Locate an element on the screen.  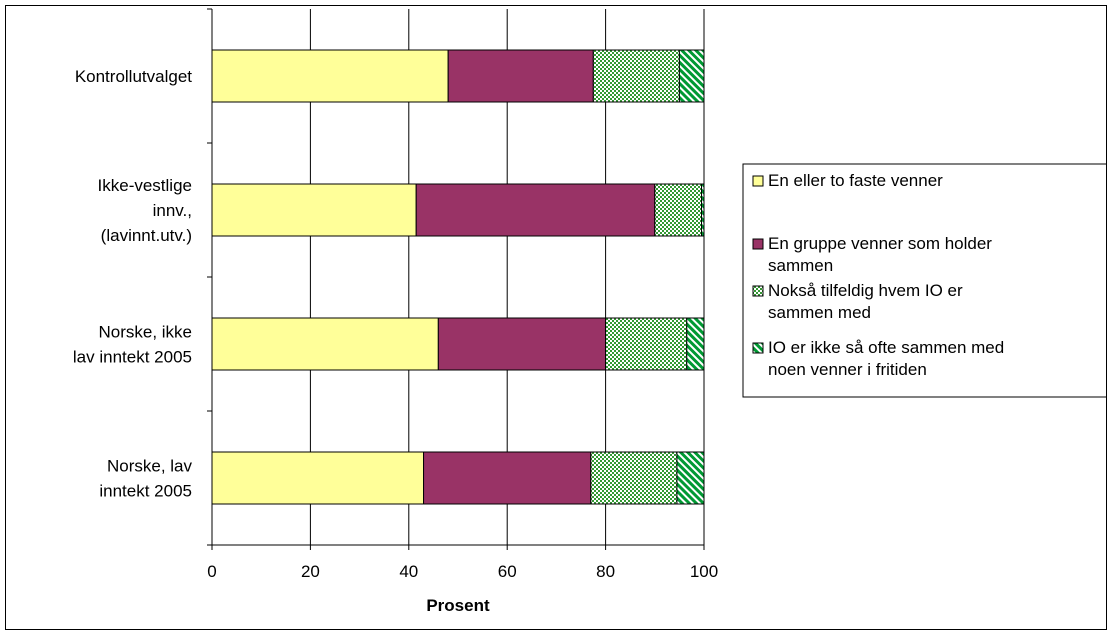
category-label: innv., is located at coordinates (172, 210).